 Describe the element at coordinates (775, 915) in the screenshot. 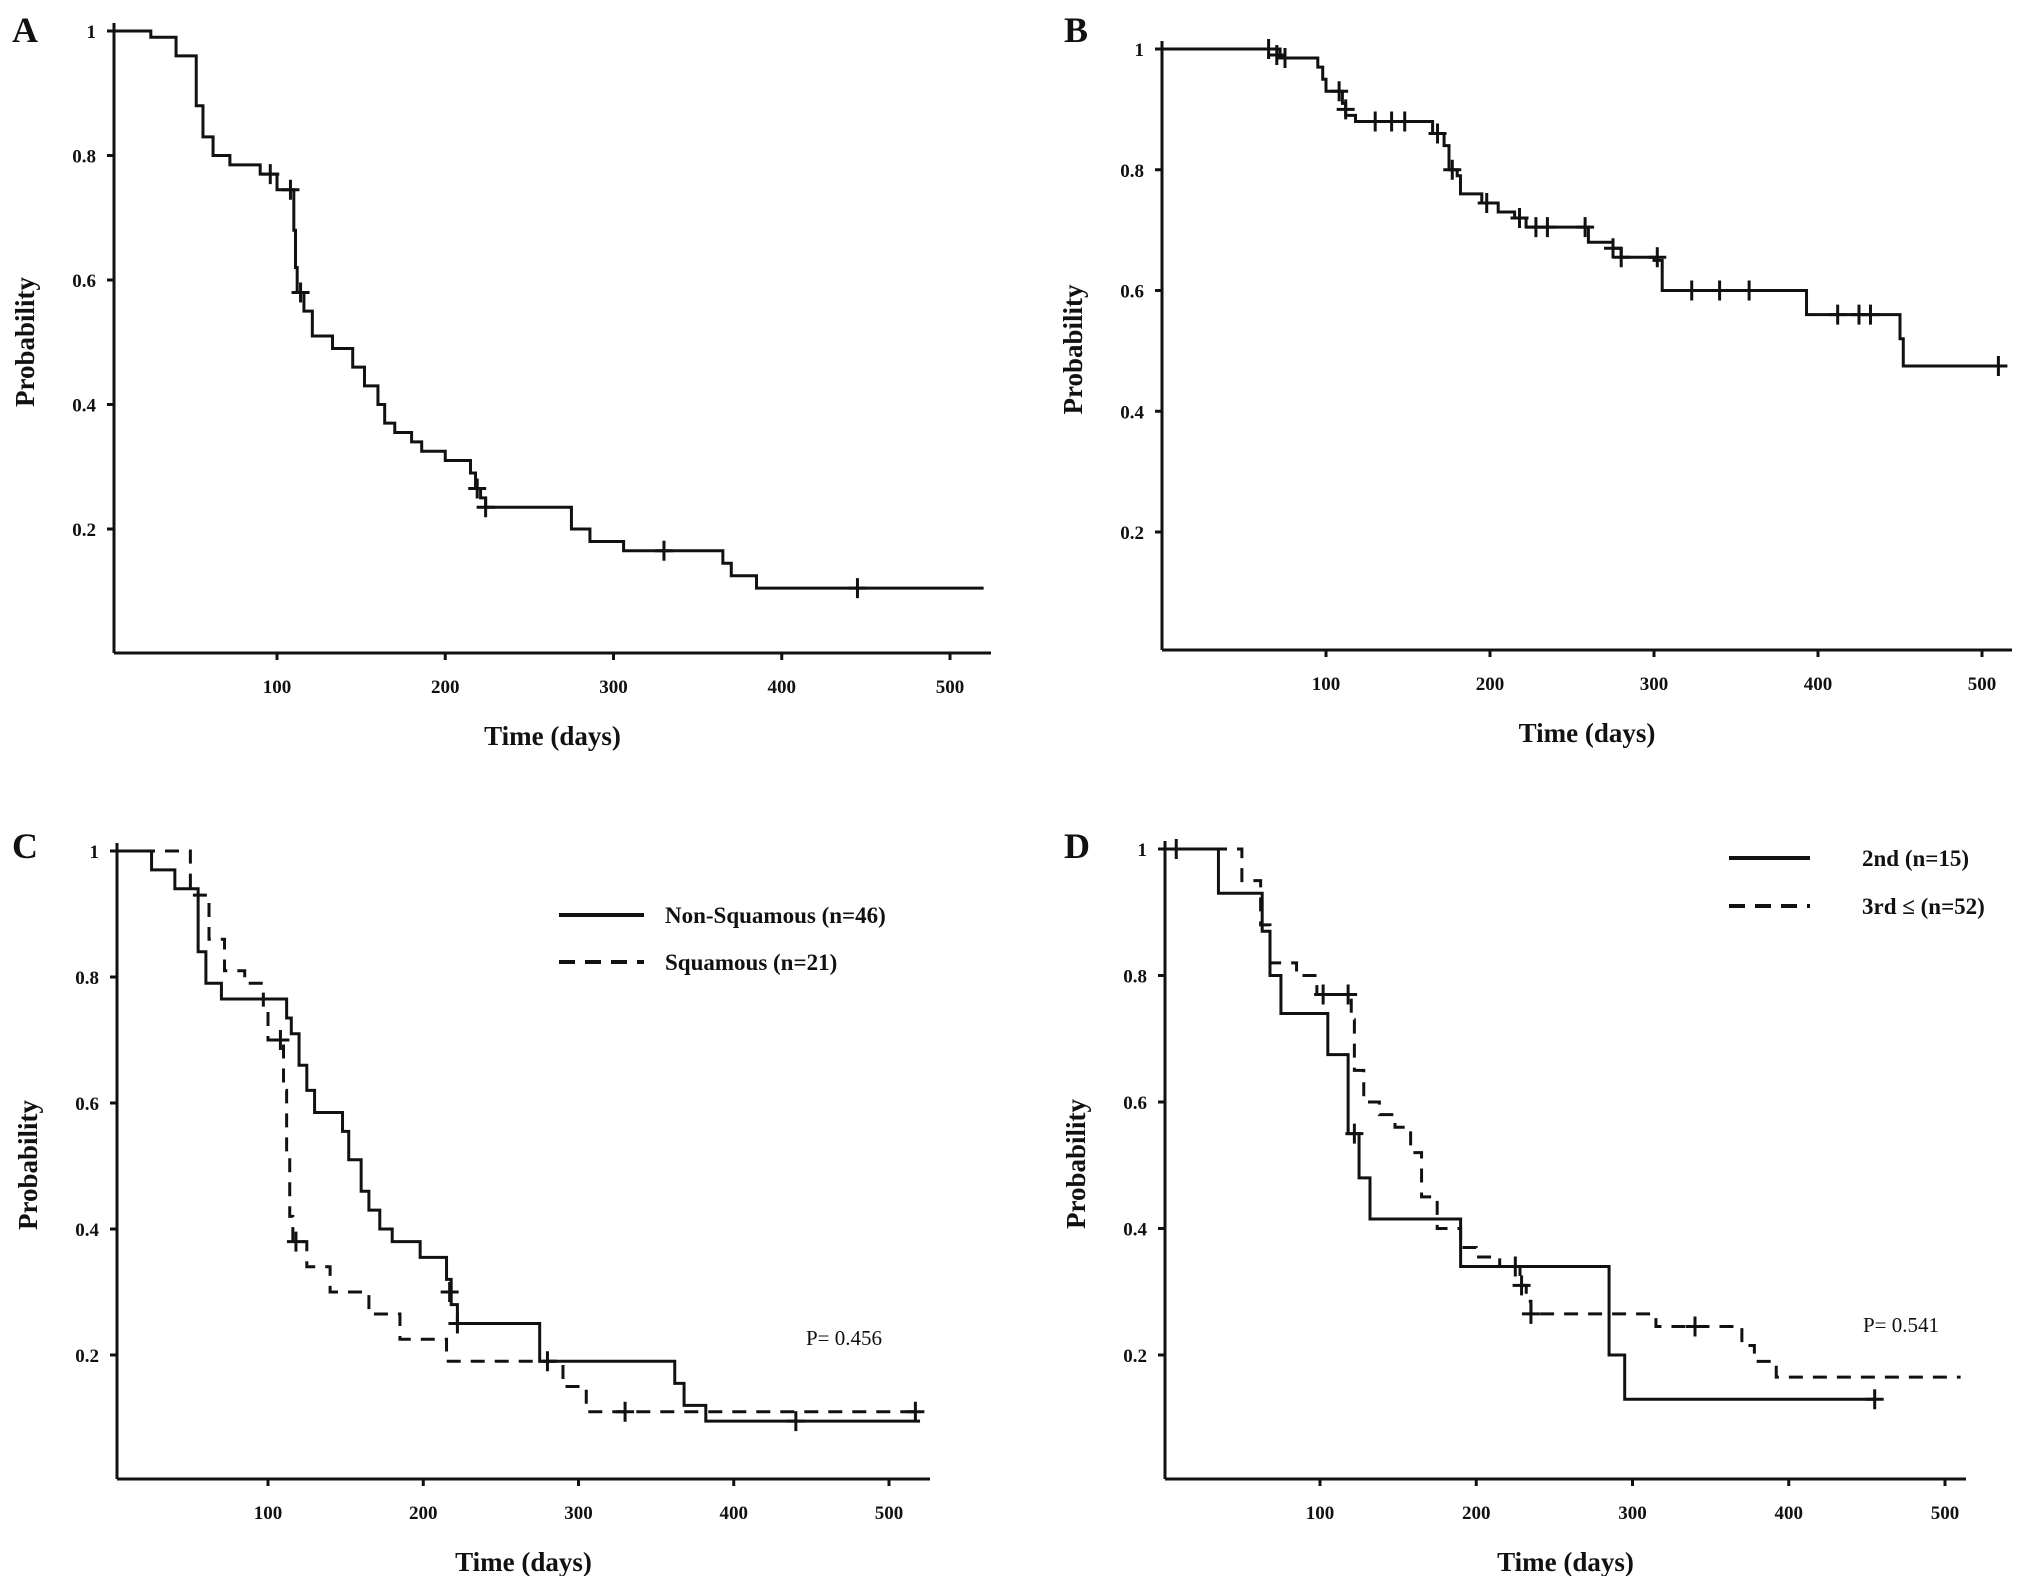

I see `legend-label: Non-Squamous (n=46)` at that location.